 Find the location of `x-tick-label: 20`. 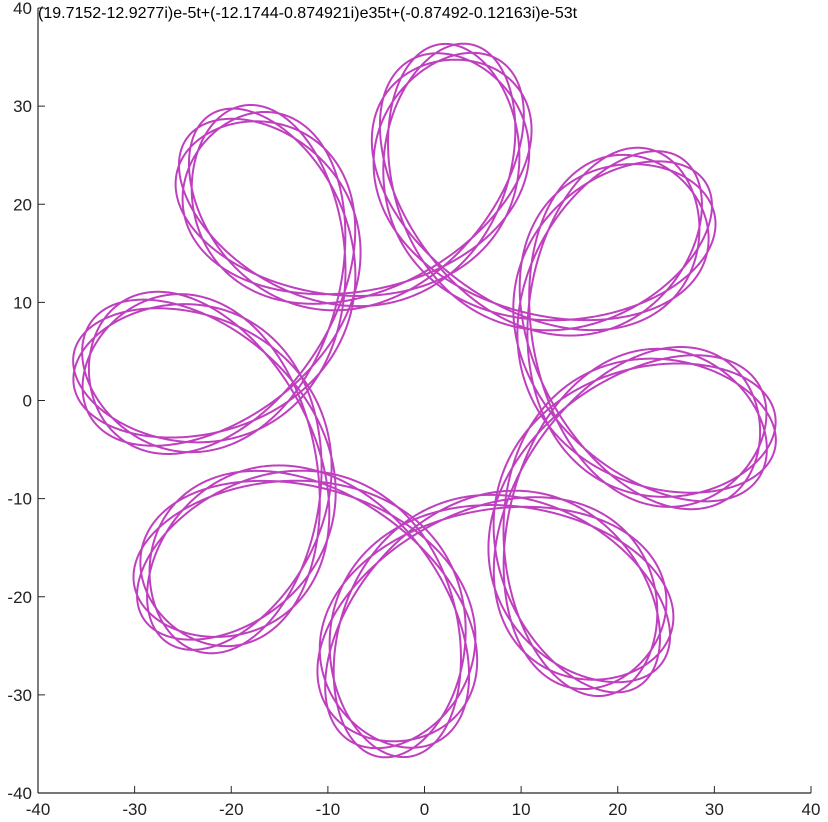

x-tick-label: 20 is located at coordinates (617, 809).